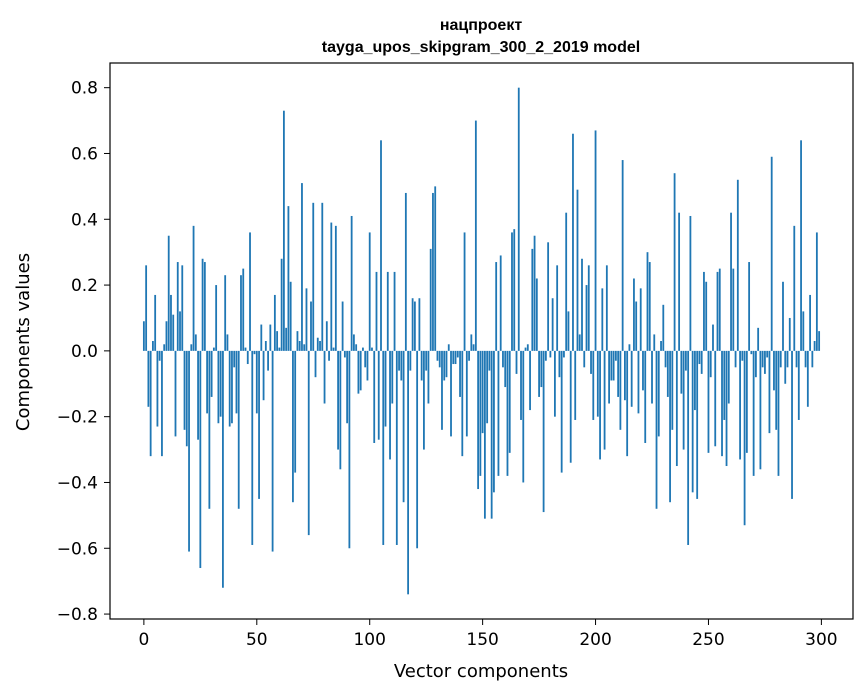 The image size is (867, 696). I want to click on x-axis-ticks: 0 50 100 150 200 250 300, so click(488, 634).